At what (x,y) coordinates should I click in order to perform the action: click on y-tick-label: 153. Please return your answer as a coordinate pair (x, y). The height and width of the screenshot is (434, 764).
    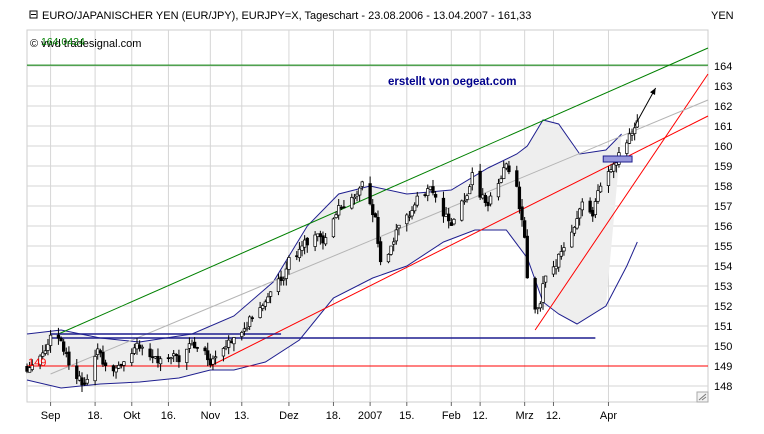
    Looking at the image, I should click on (723, 287).